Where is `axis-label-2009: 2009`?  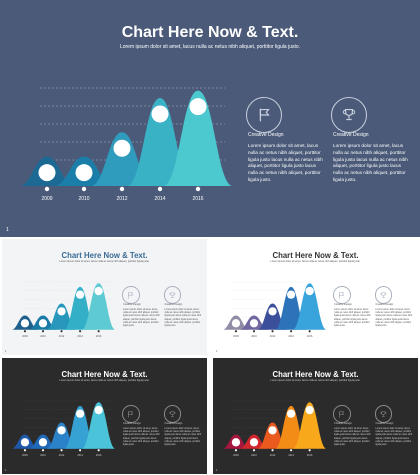
axis-label-2009: 2009 is located at coordinates (47, 199).